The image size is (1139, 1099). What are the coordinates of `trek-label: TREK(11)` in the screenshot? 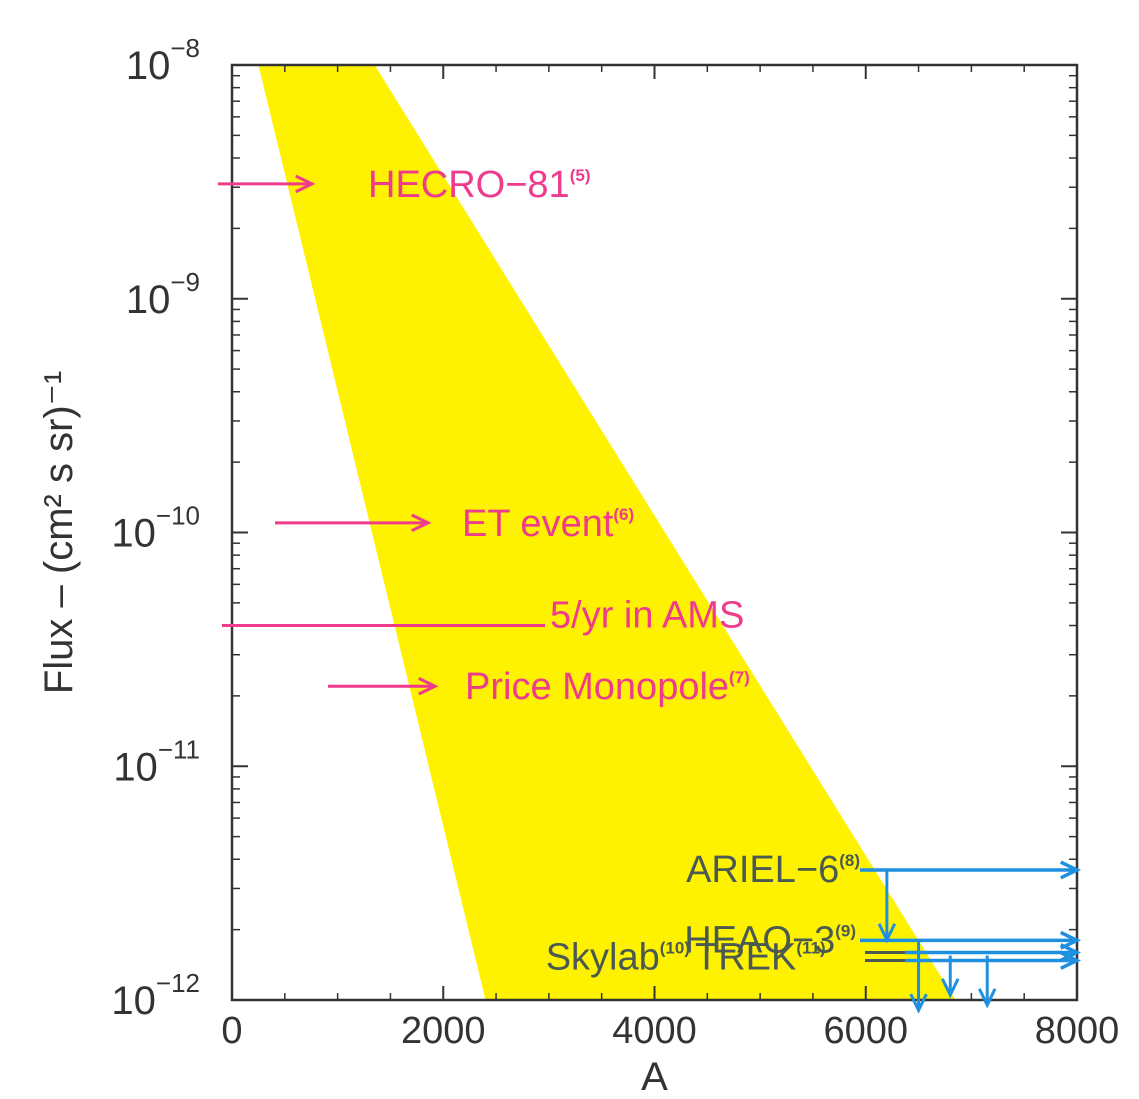 It's located at (760, 958).